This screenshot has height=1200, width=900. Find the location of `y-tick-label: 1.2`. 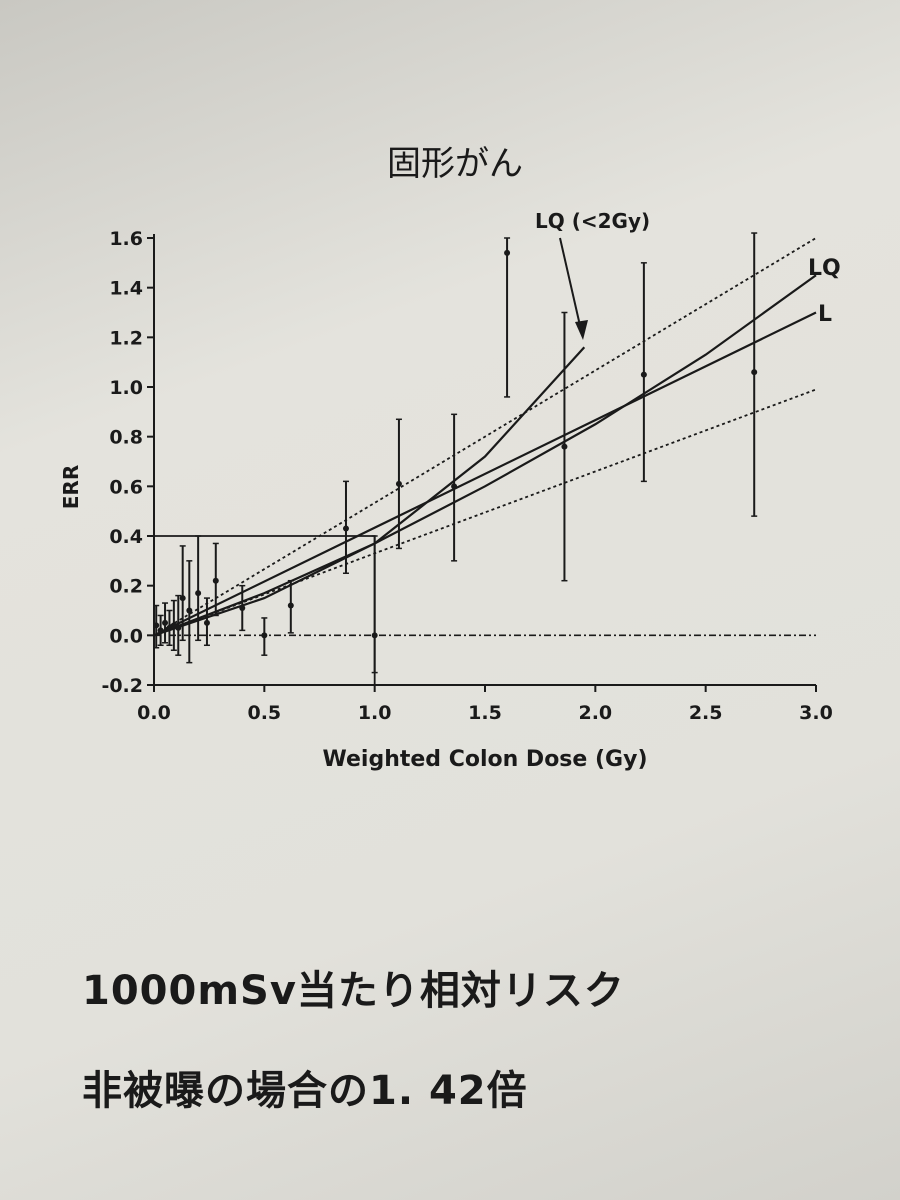

y-tick-label: 1.2 is located at coordinates (126, 338).